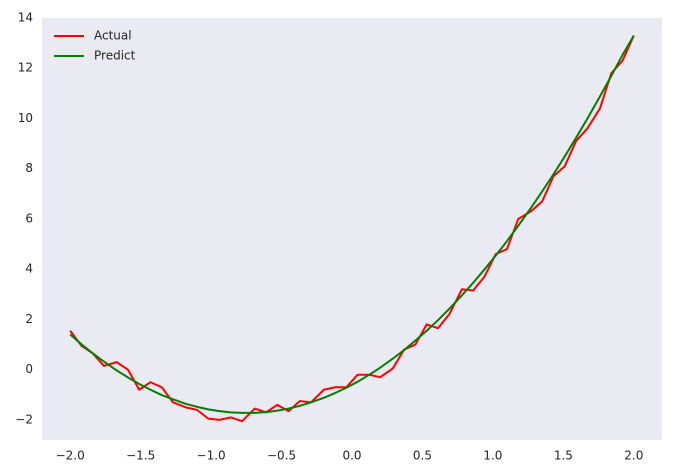  Describe the element at coordinates (70, 456) in the screenshot. I see `x-tick-label: −2.0` at that location.